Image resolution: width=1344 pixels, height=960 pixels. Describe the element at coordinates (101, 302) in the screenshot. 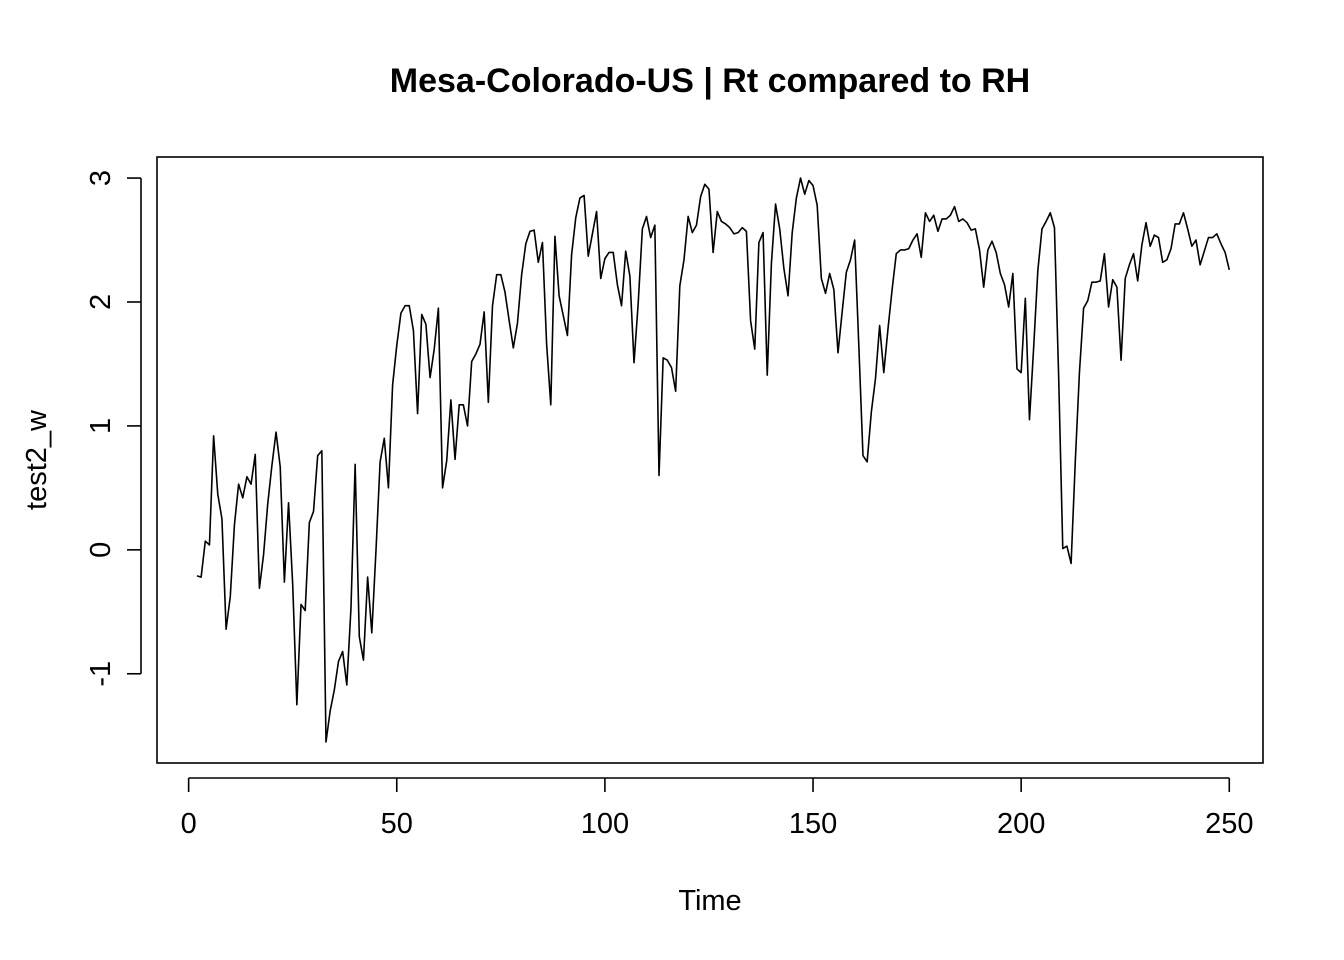

I see `y-tick-label: 2` at that location.